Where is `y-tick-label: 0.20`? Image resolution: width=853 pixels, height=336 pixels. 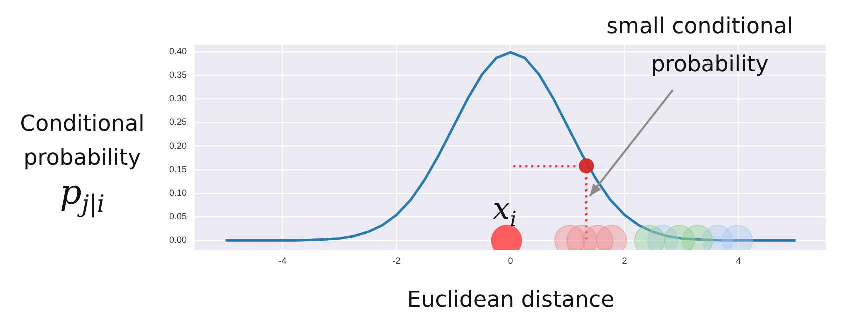
y-tick-label: 0.20 is located at coordinates (178, 145).